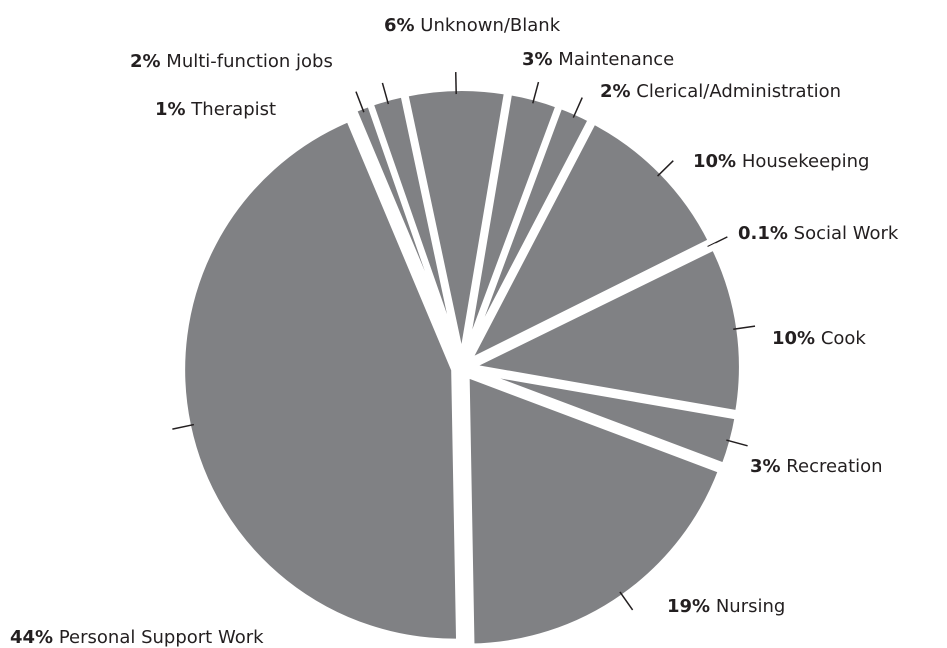 The height and width of the screenshot is (648, 947). I want to click on slice-label: 1% Therapist, so click(215, 109).